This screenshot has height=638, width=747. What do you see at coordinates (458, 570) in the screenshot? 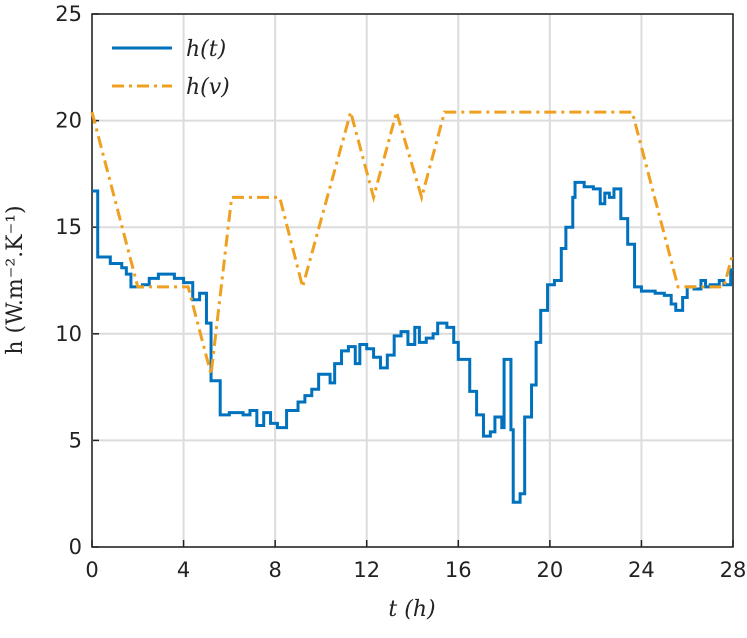
I see `x-tick-label: 16` at bounding box center [458, 570].